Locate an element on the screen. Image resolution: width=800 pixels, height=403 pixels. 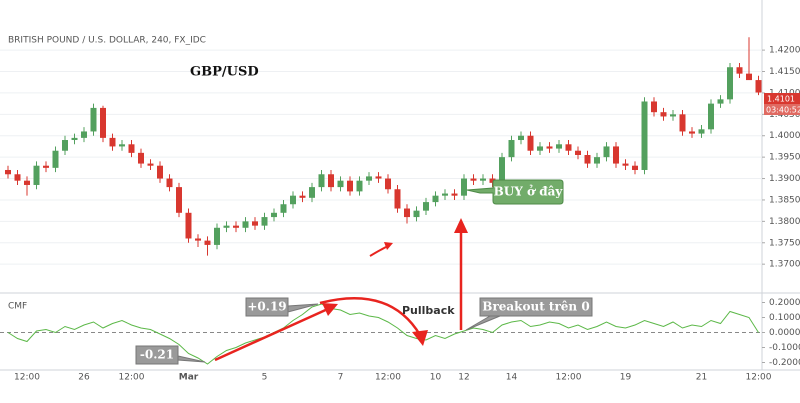
y-tick-label: 1.3950 is located at coordinates (784, 158).